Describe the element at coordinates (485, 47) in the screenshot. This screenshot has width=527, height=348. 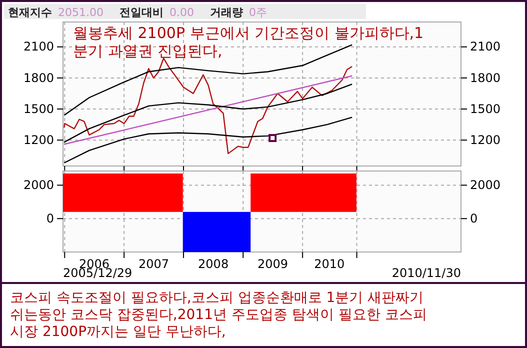
I see `y2-tick-label: 2100` at that location.